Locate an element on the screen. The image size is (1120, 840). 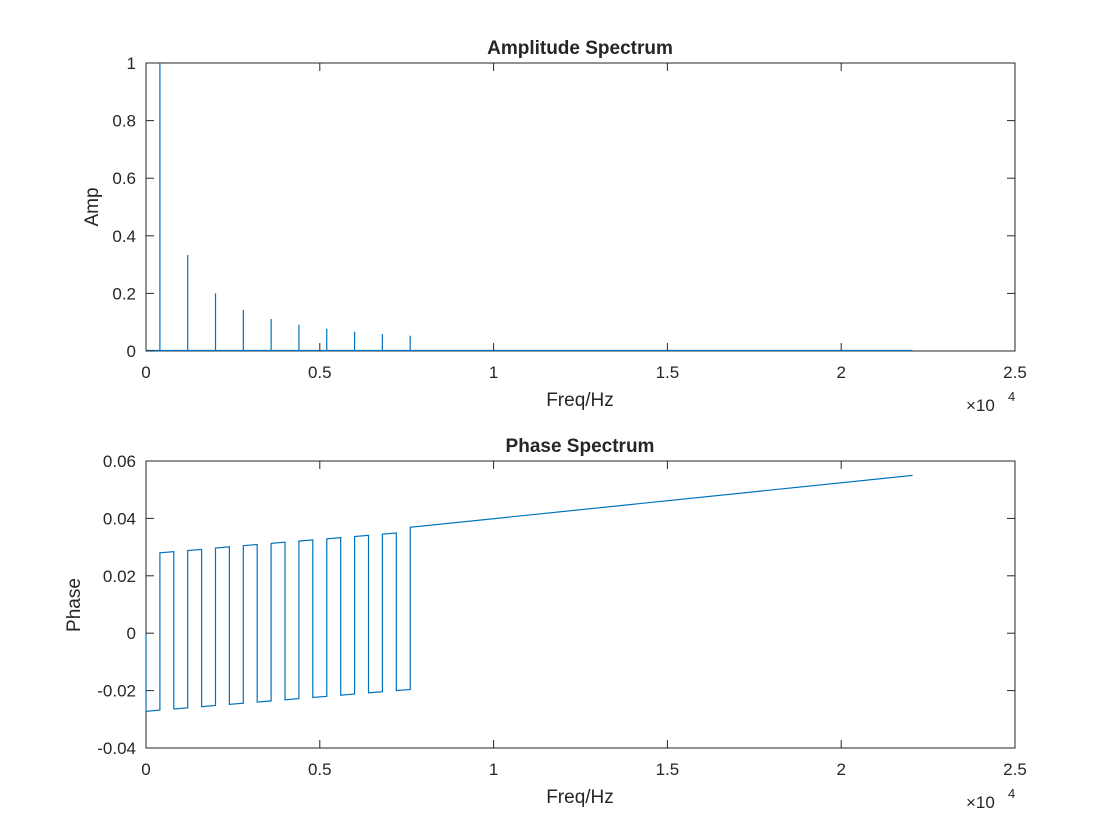
amplitude-x-tick-label: 2.5 is located at coordinates (1015, 372).